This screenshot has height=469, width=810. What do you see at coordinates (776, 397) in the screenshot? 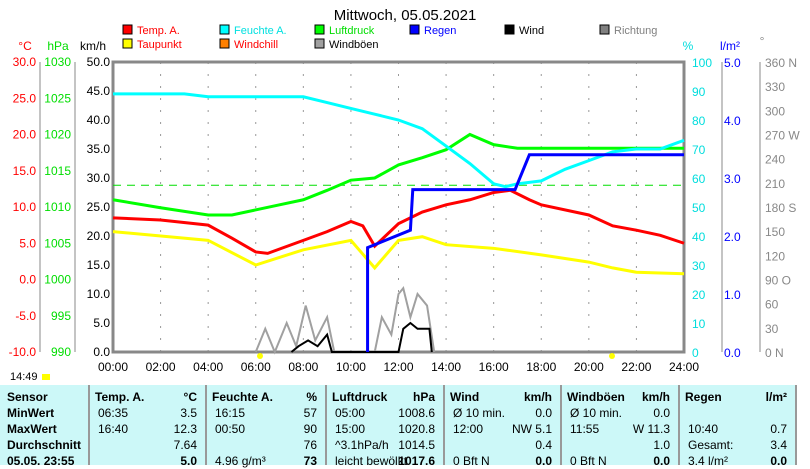
I see `column-unit: l/m²` at bounding box center [776, 397].